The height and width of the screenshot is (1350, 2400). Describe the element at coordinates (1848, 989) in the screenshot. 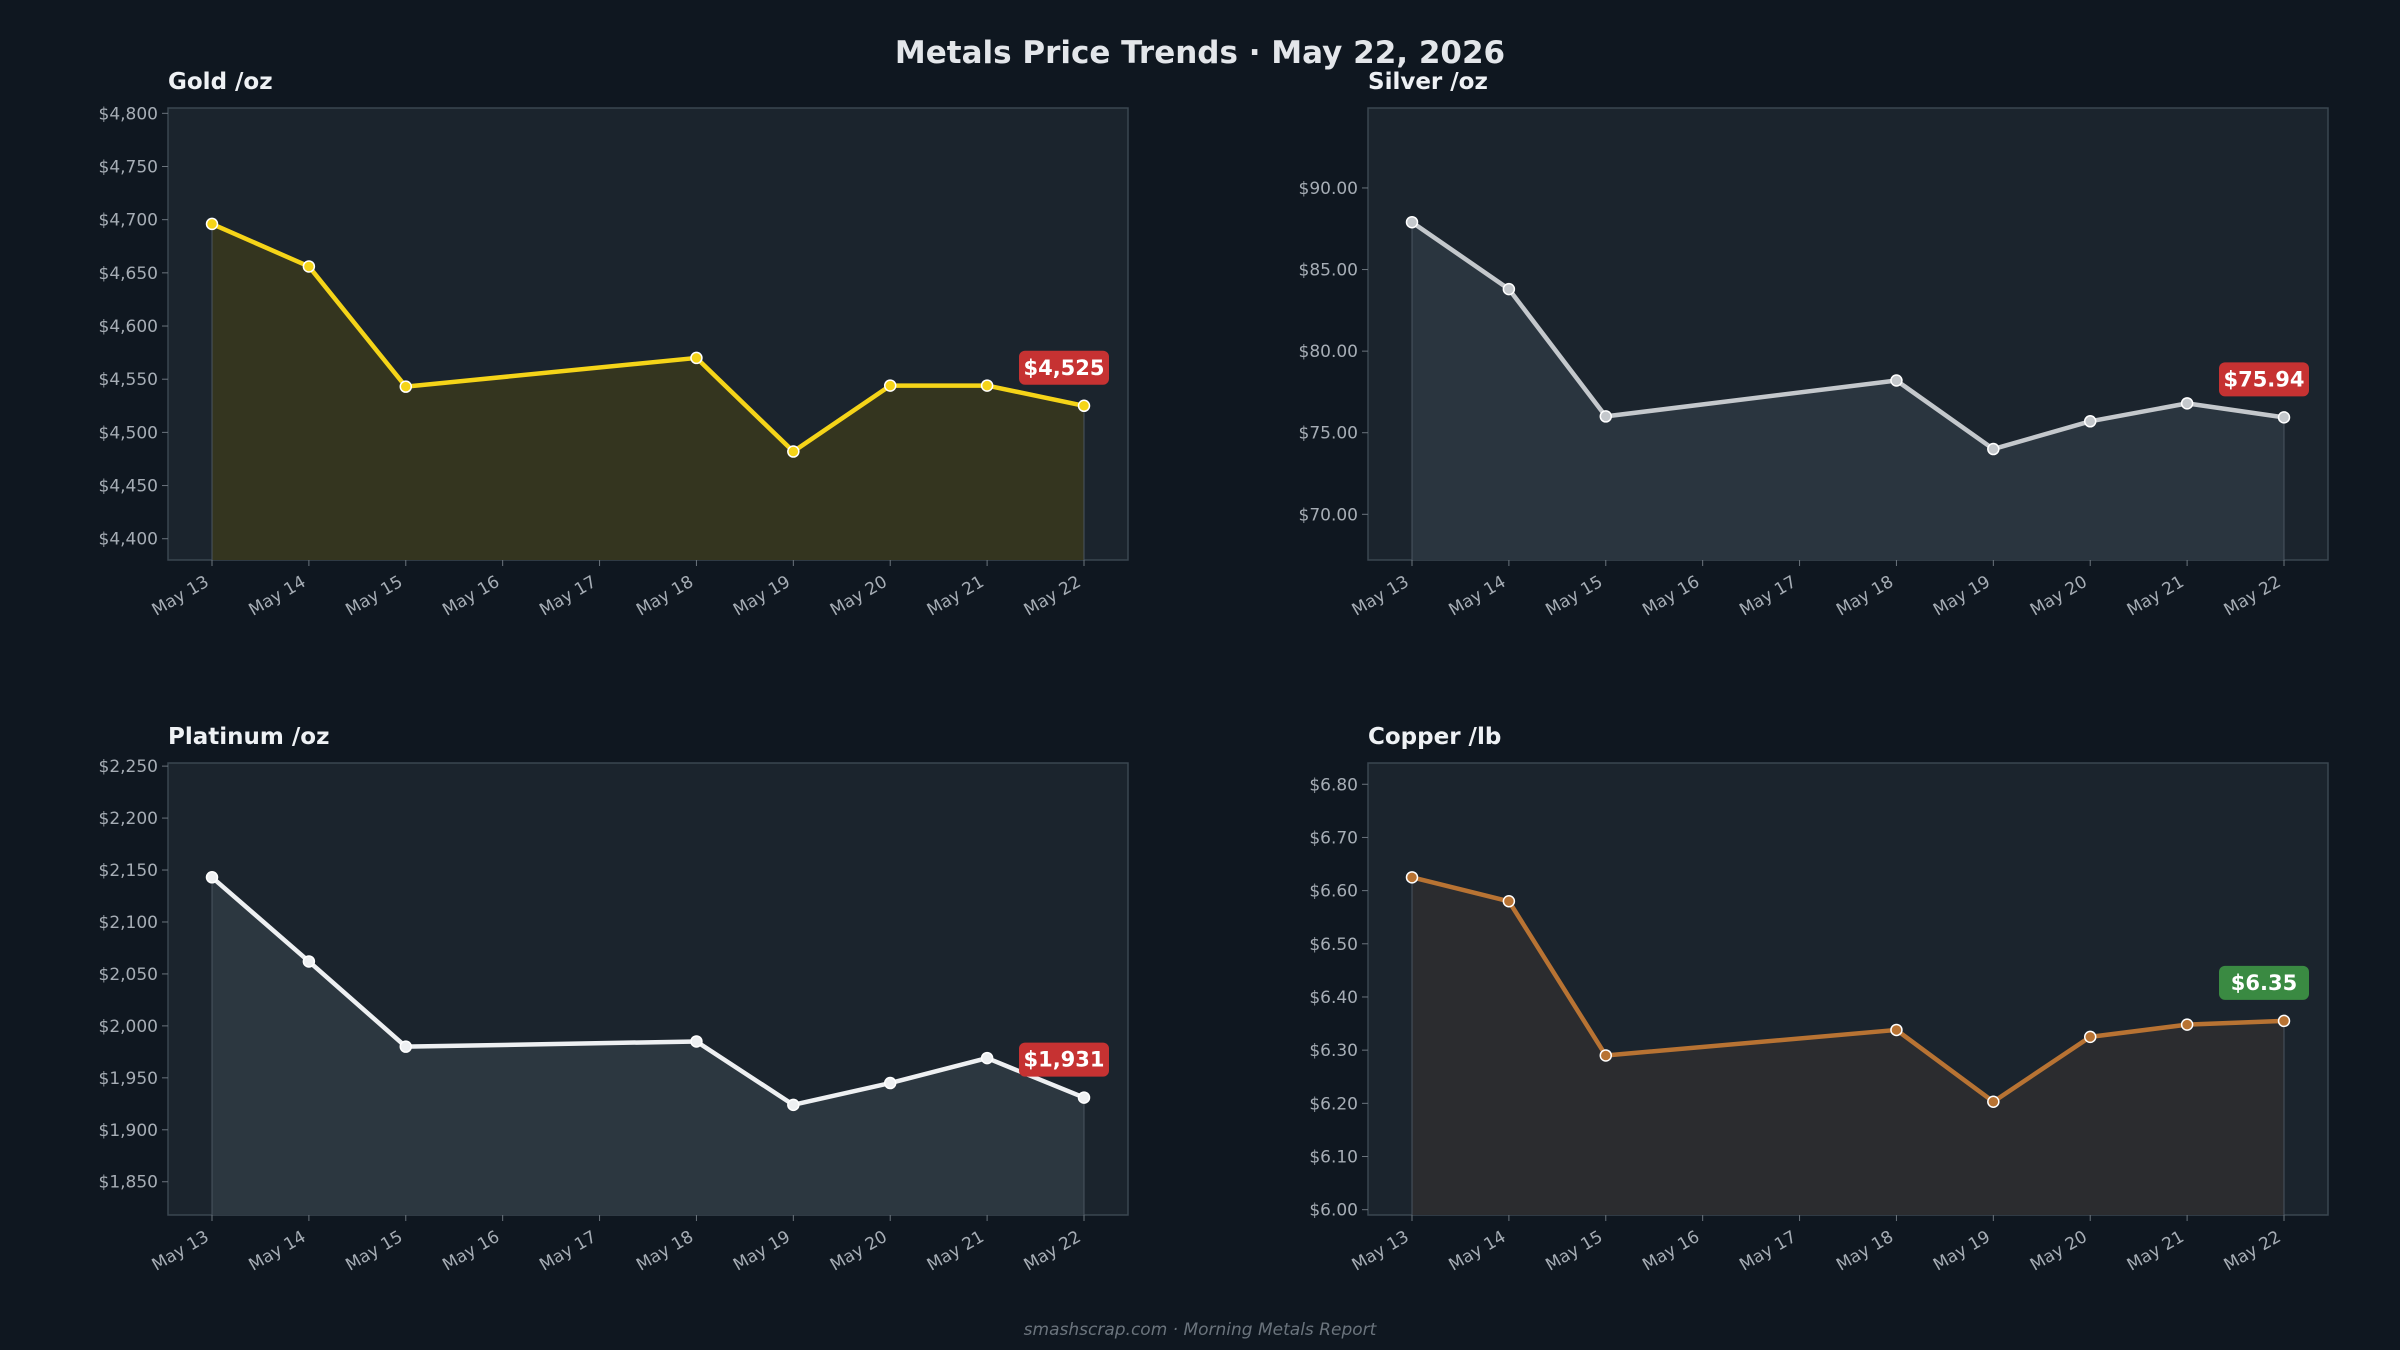

I see `copper-price-line` at that location.